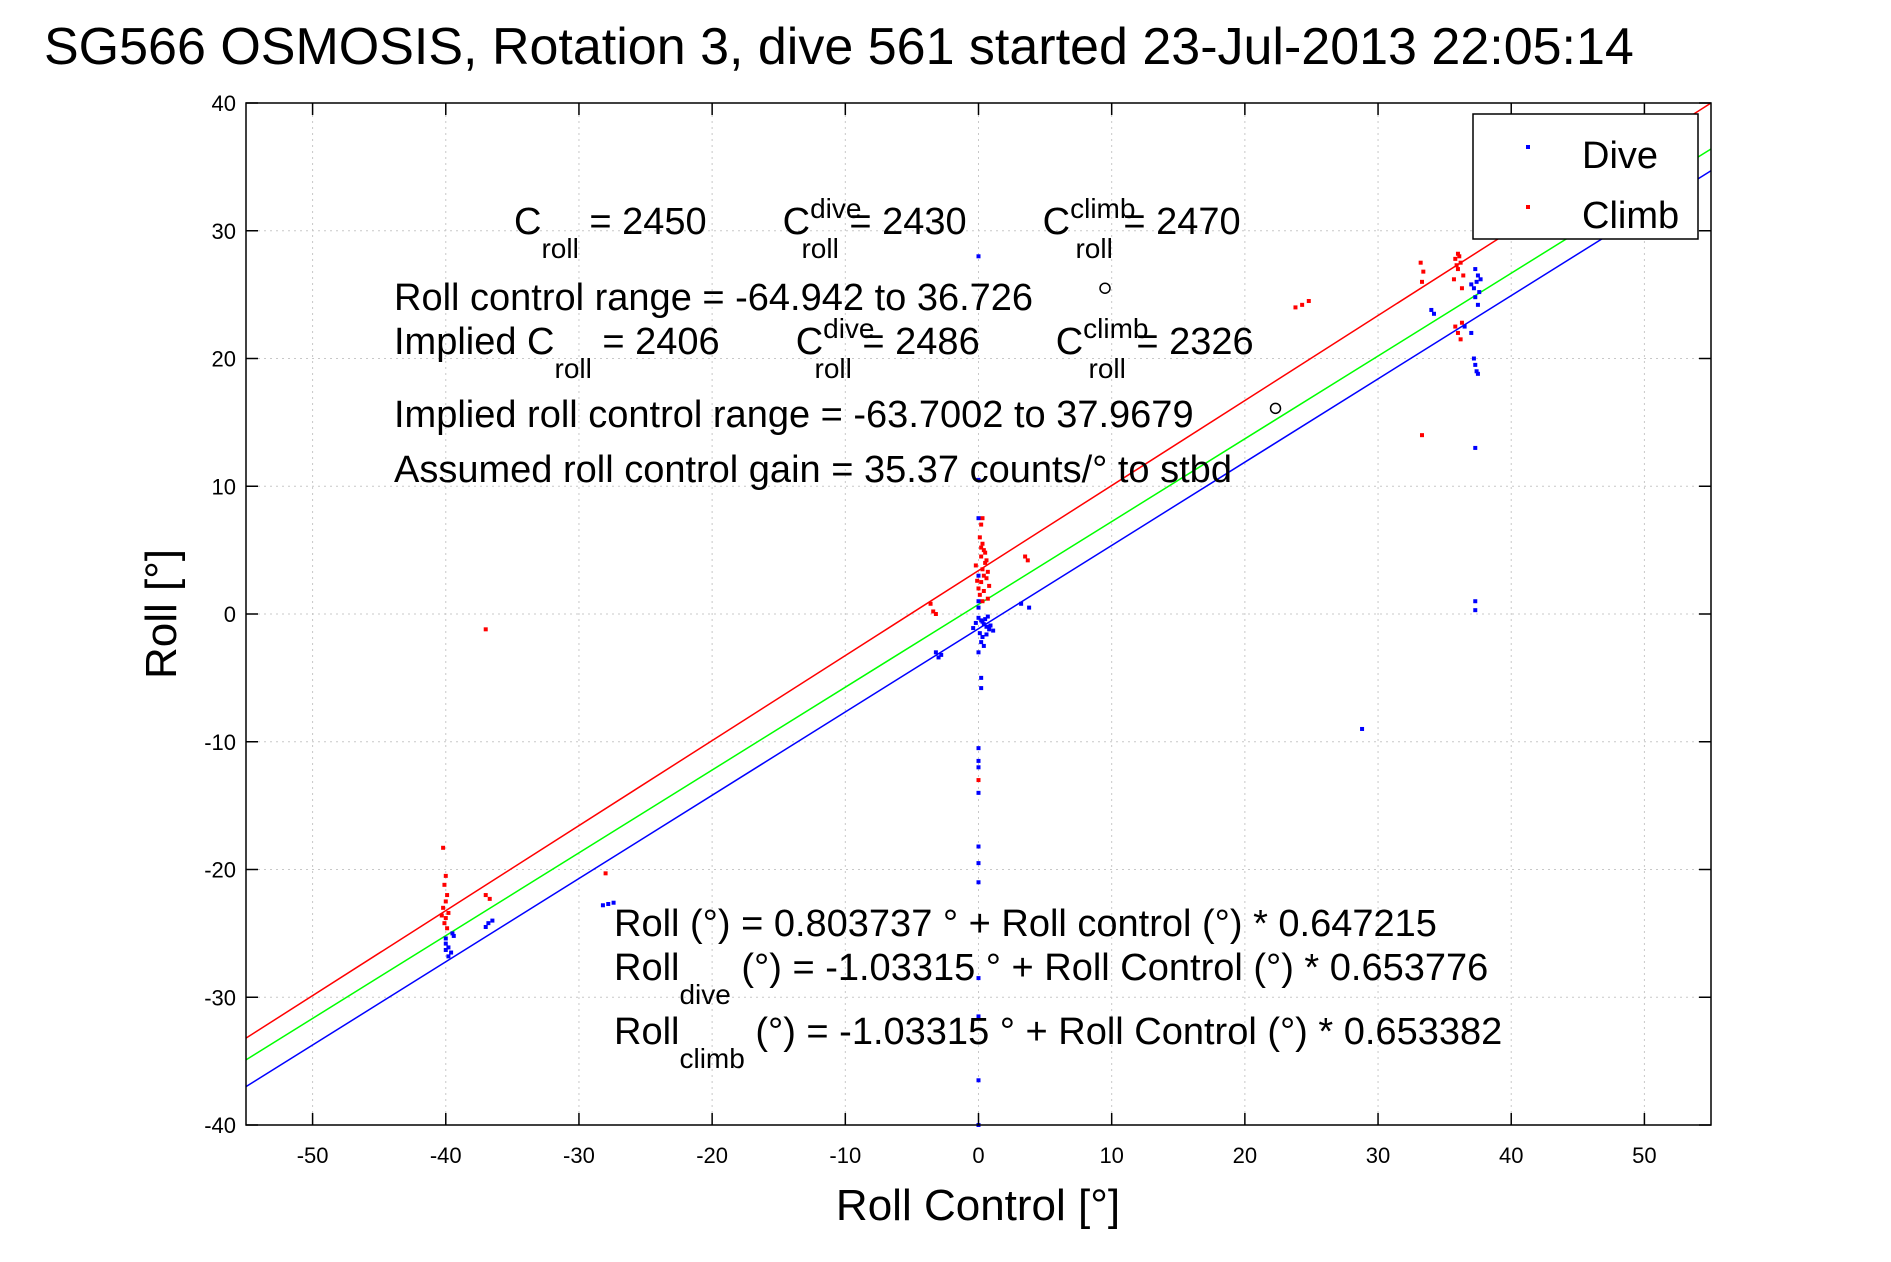  Describe the element at coordinates (845, 1155) in the screenshot. I see `x-tick-label: -10` at that location.